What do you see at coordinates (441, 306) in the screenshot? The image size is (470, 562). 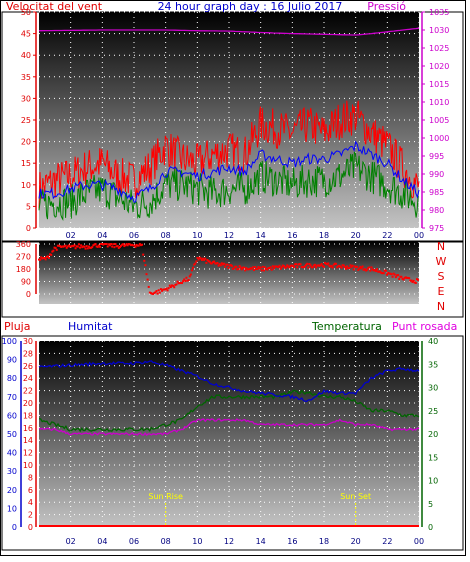 I see `compass-label: N` at bounding box center [441, 306].